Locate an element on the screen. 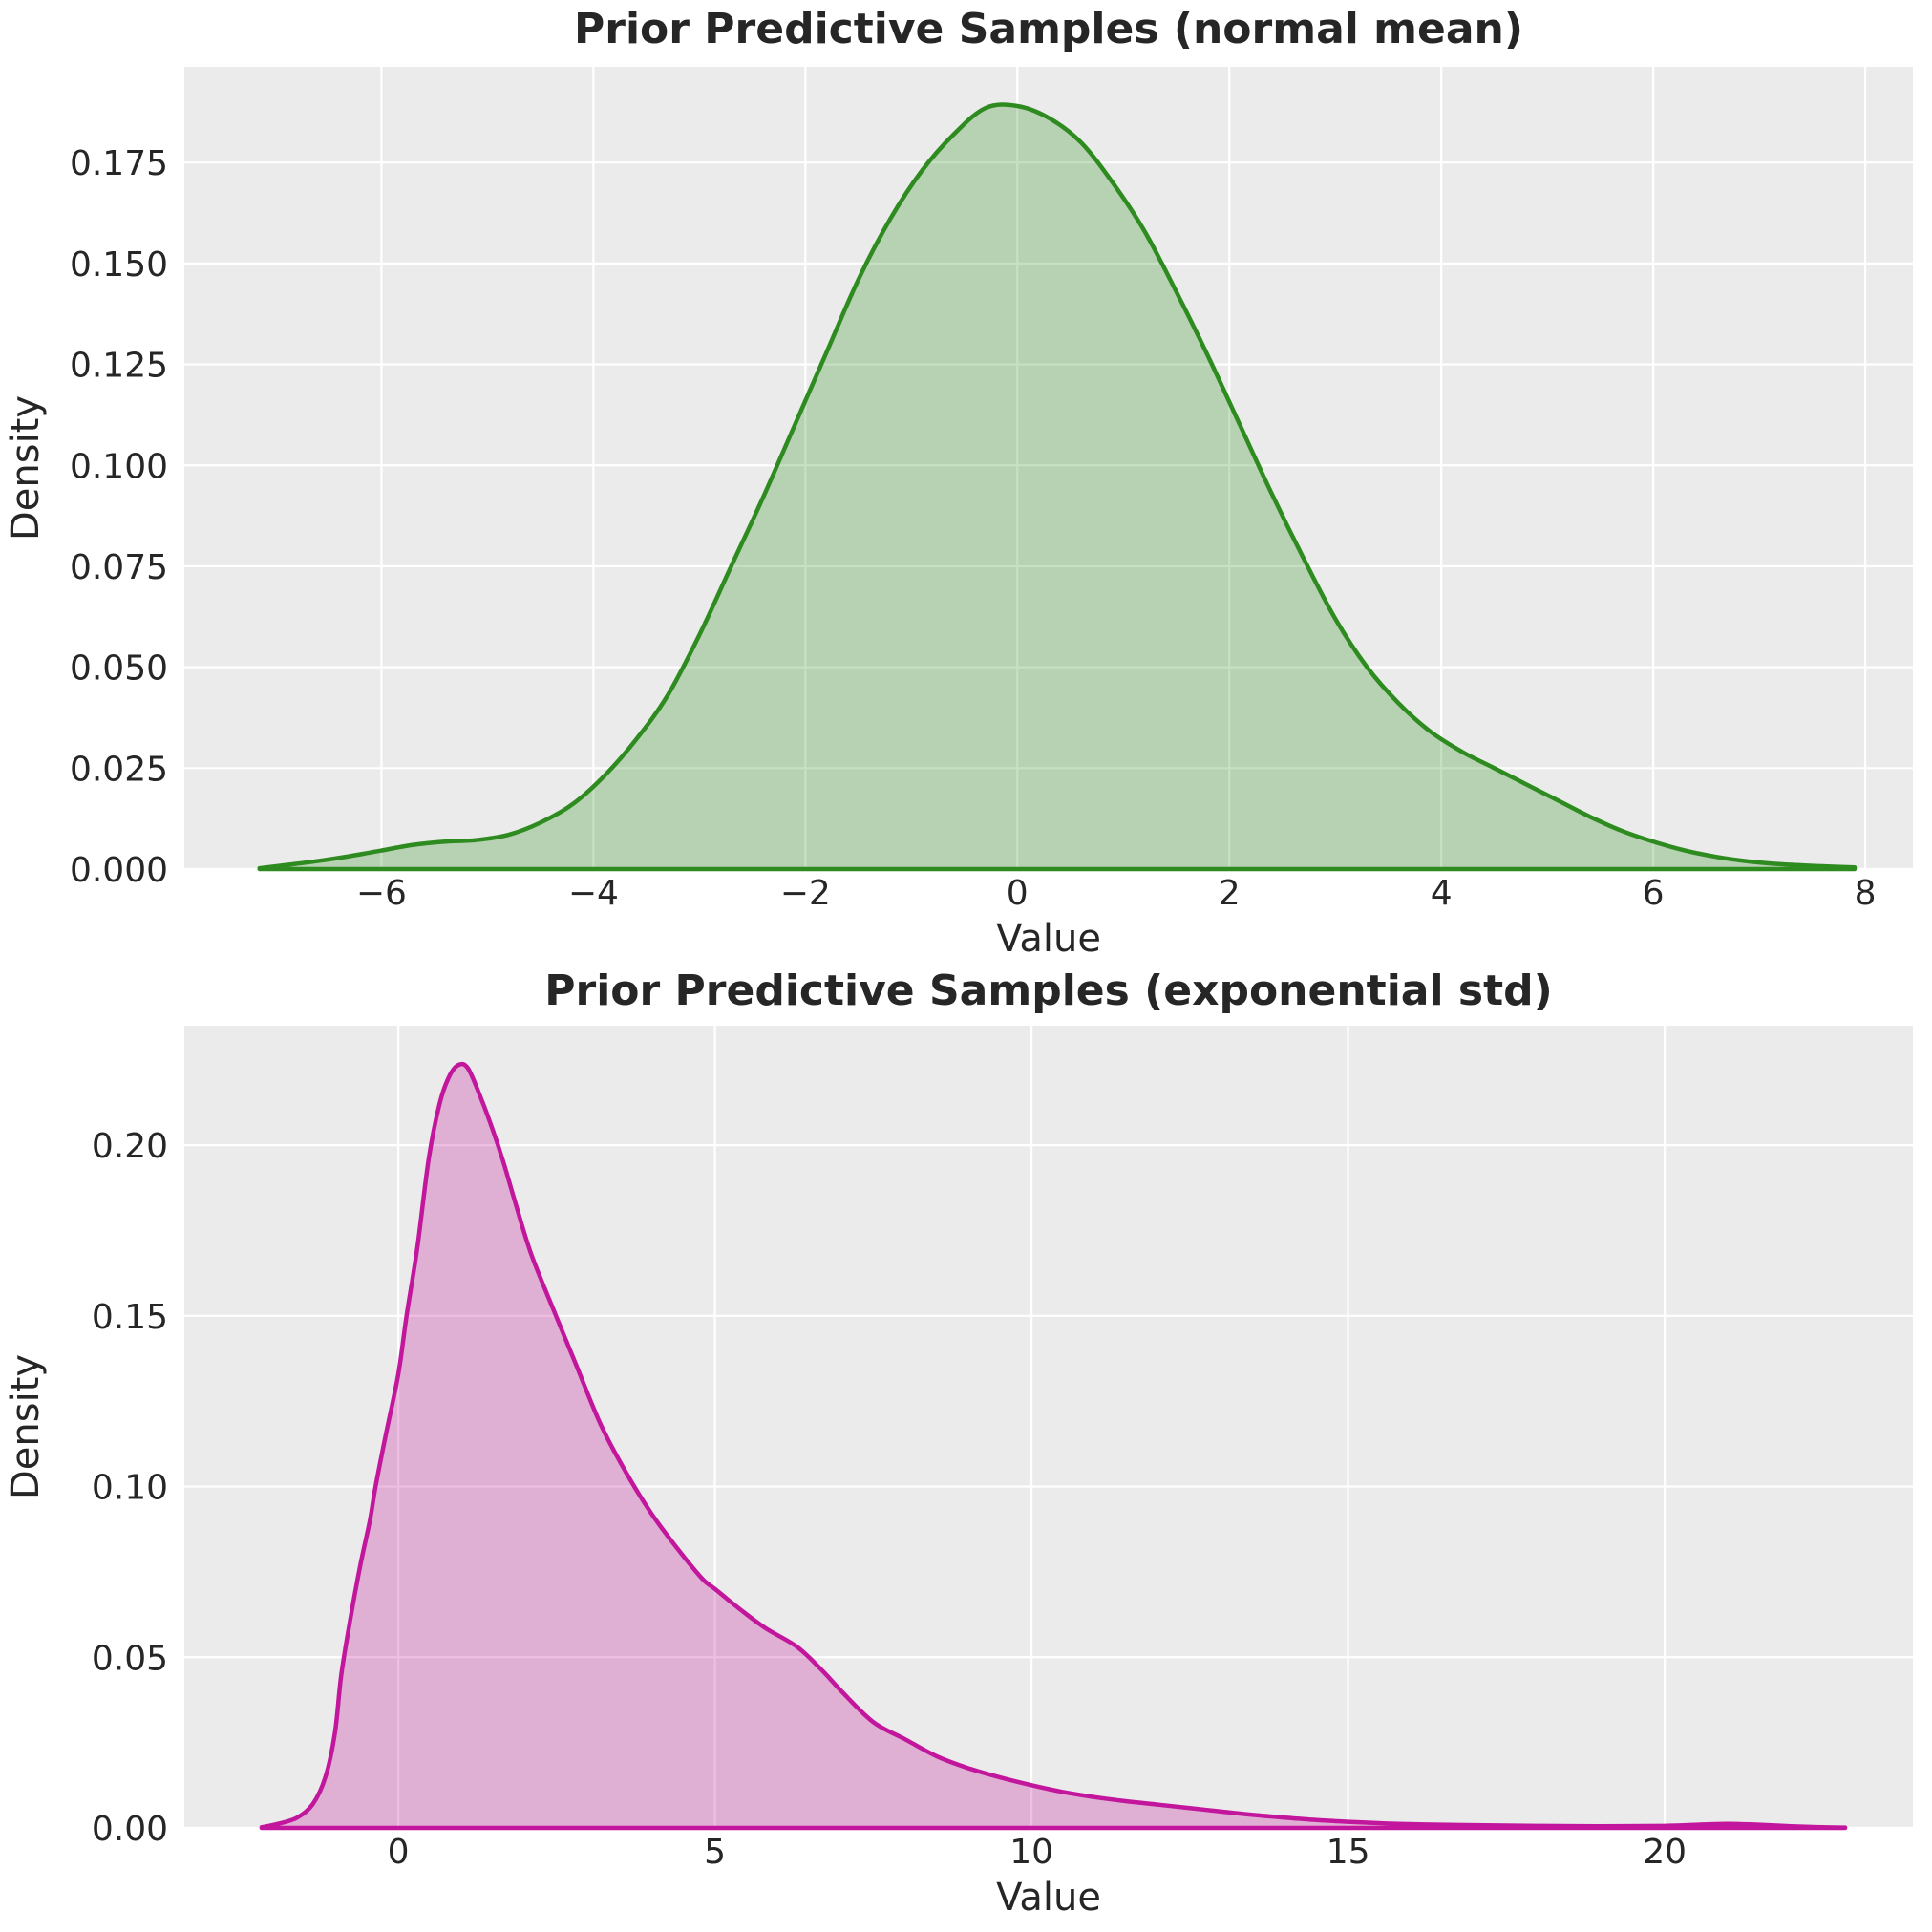  y-tick-label: 0.05 is located at coordinates (130, 1658).